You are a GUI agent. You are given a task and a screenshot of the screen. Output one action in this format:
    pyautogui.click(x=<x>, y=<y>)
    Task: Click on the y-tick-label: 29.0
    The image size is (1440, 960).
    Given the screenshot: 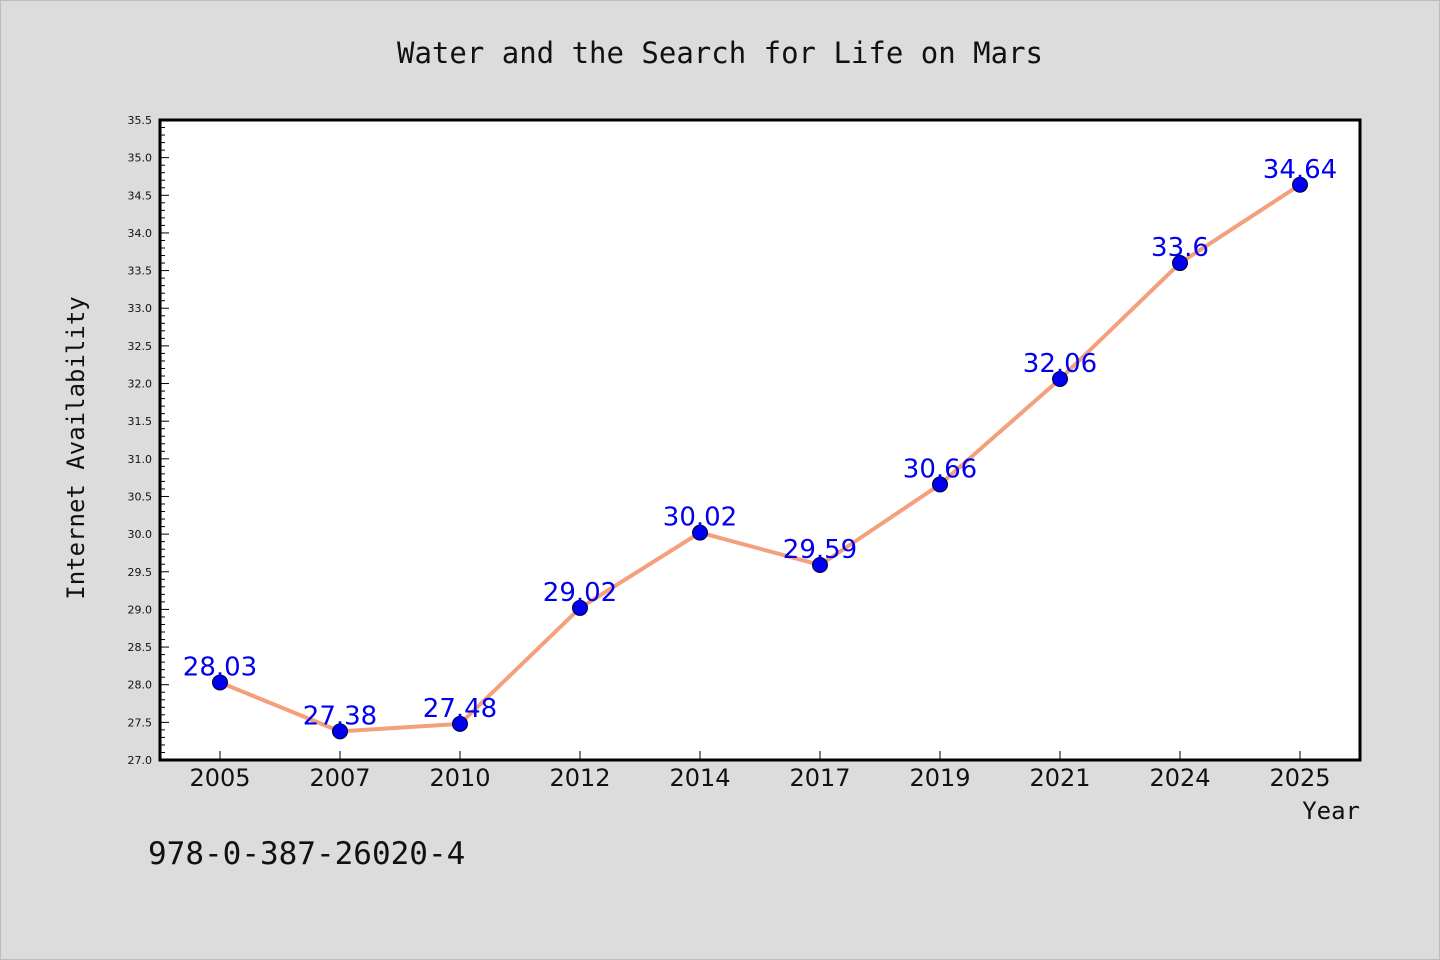 What is the action you would take?
    pyautogui.click(x=140, y=609)
    